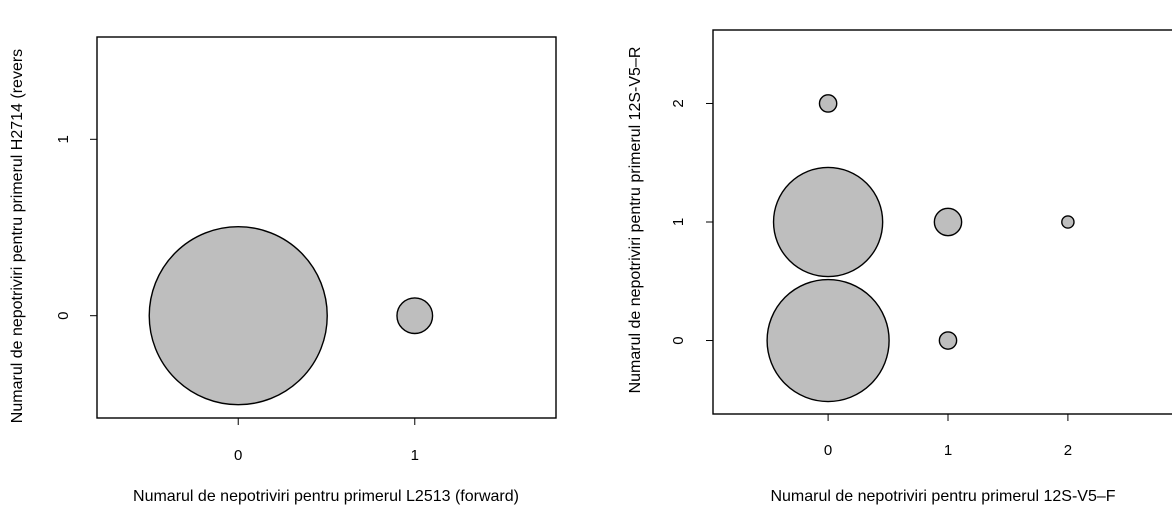 The width and height of the screenshot is (1172, 506). I want to click on y-axis: 0 1 2, so click(692, 222).